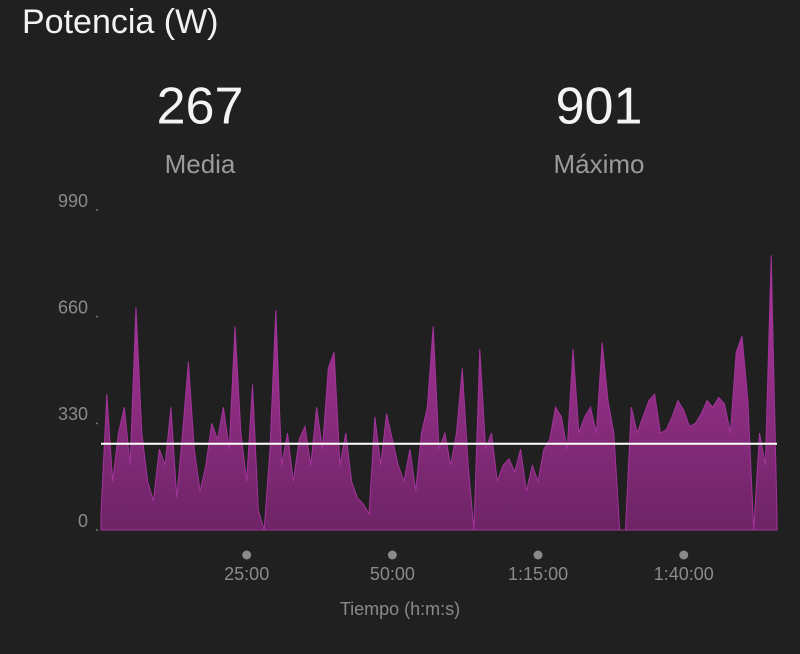  What do you see at coordinates (598, 164) in the screenshot?
I see `stat-label: Máximo` at bounding box center [598, 164].